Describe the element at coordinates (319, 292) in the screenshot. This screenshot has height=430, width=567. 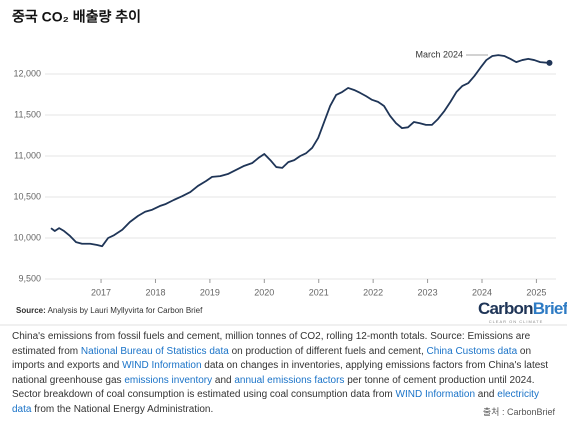
I see `x-tick-label: 2021` at that location.